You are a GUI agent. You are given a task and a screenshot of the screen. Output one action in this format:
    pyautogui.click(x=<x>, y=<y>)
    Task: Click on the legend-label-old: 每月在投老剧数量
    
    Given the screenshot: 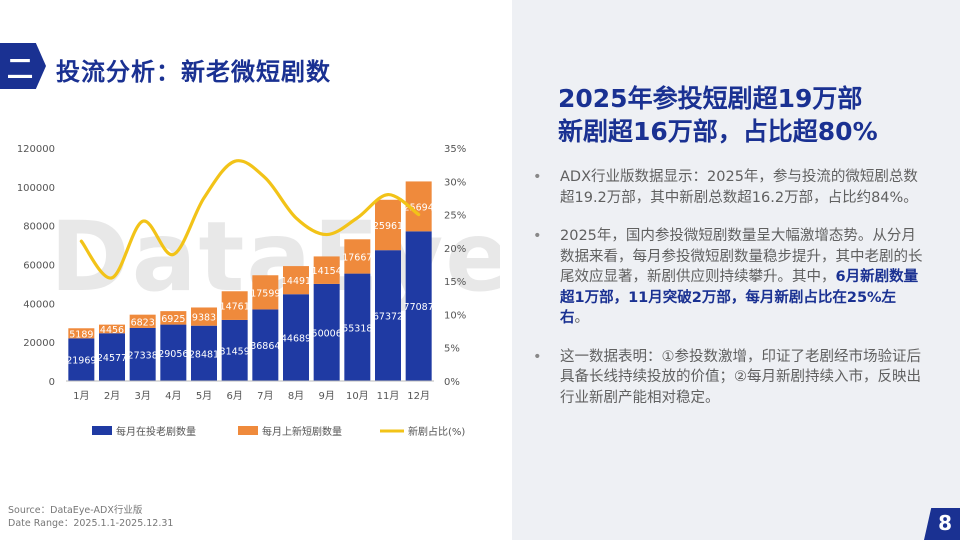 What is the action you would take?
    pyautogui.click(x=156, y=431)
    